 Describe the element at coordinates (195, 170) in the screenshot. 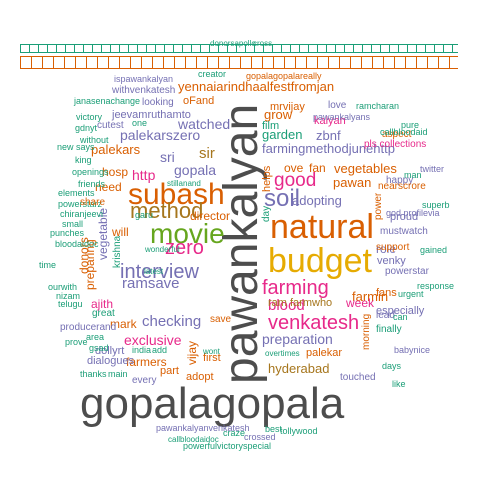

I see `word-gopala: gopala` at that location.